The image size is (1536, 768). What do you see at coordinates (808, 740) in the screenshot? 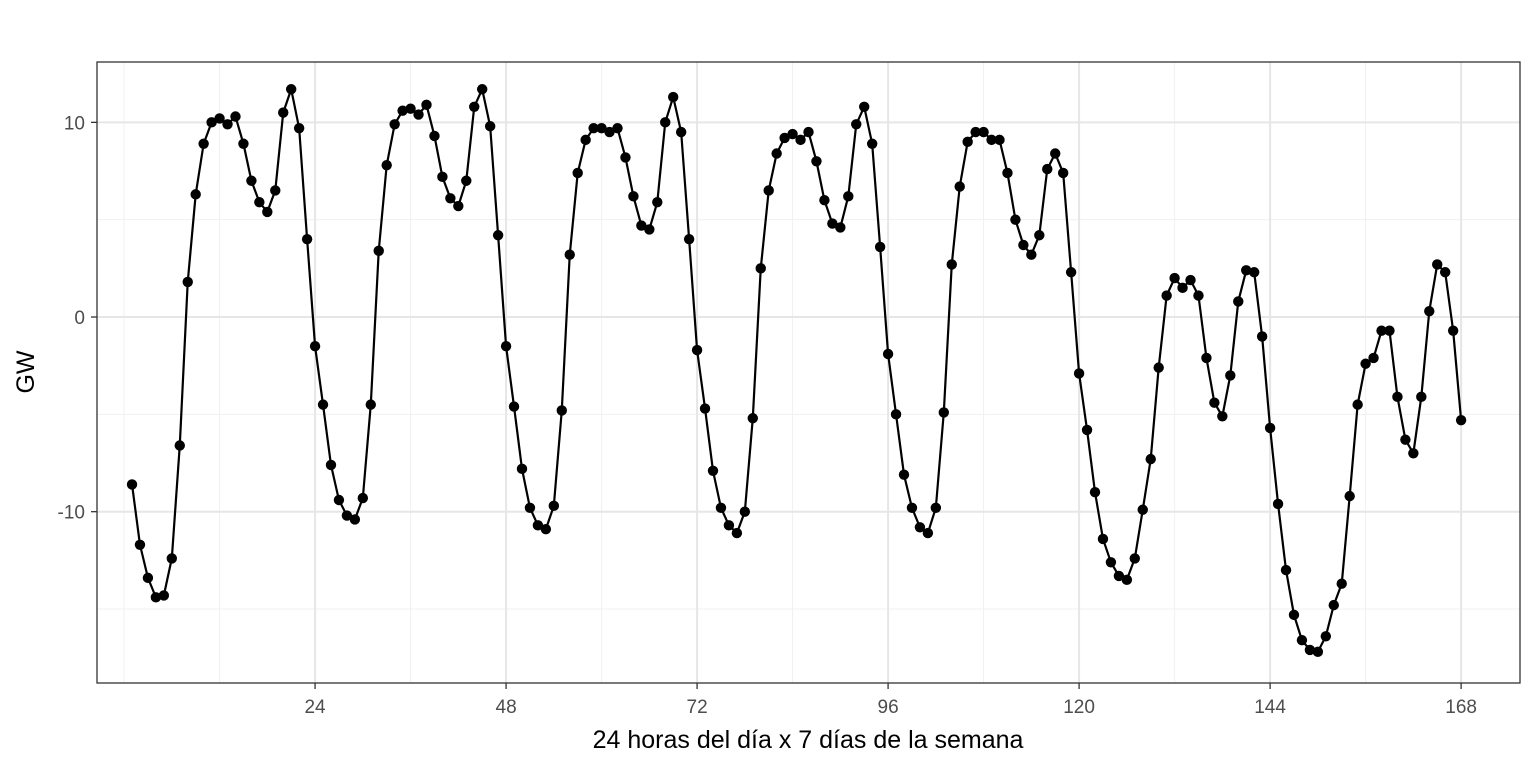
I see `x-axis-title: 24 horas del día x 7 días de la semana` at bounding box center [808, 740].